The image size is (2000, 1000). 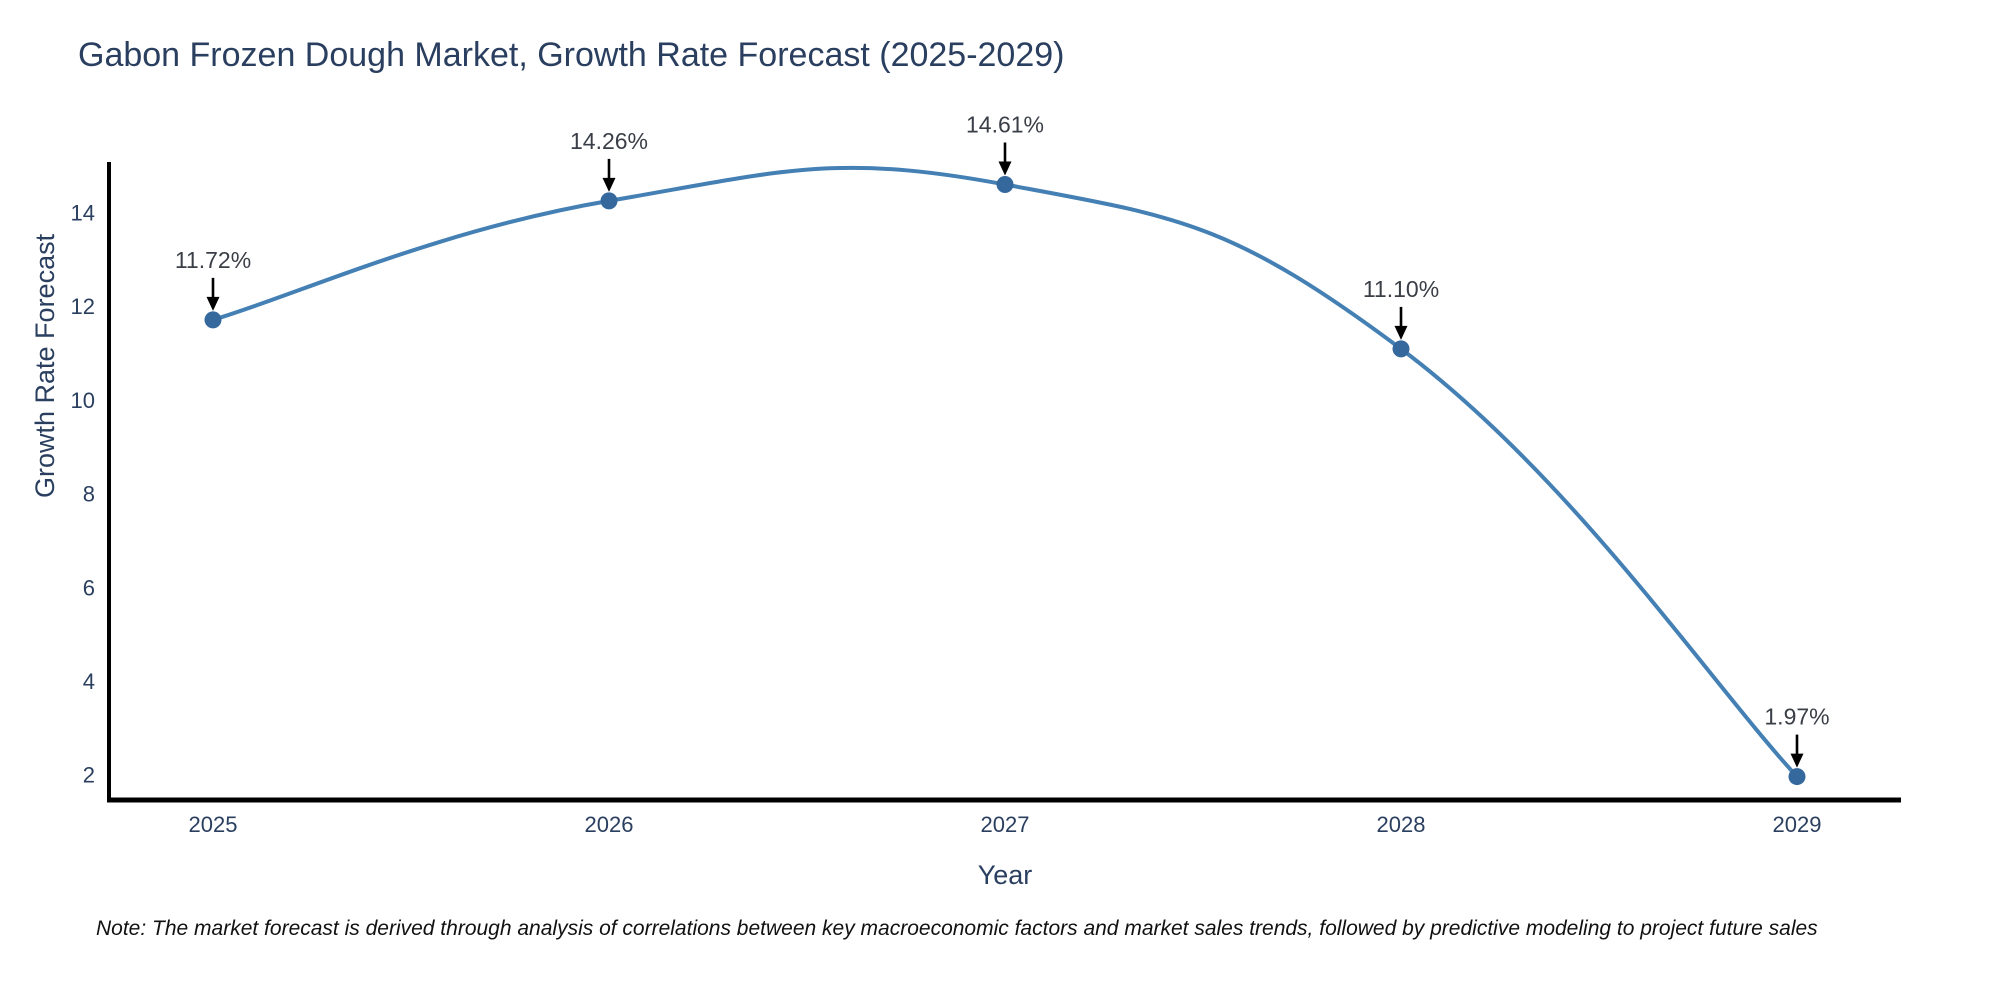 I want to click on point-value-label: 14.61%, so click(x=1005, y=124).